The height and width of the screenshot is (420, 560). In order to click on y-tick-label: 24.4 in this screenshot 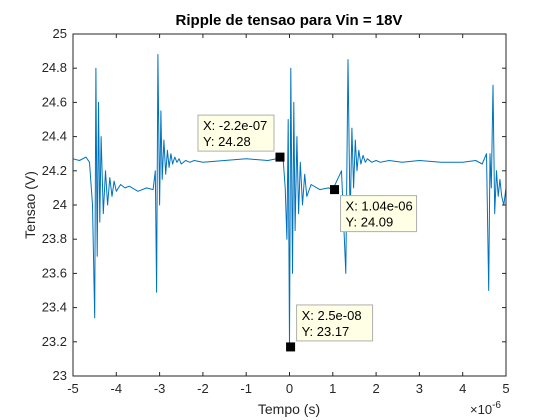, I will do `click(54, 136)`.